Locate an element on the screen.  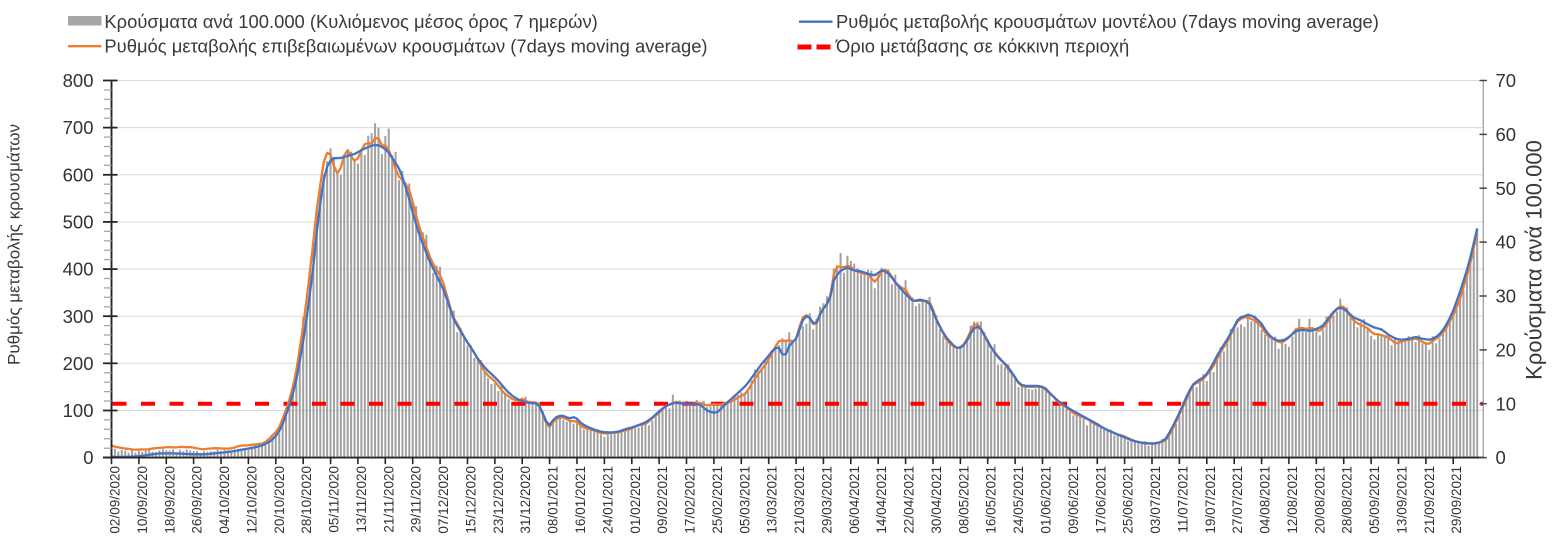
svg-text: 200 is located at coordinates (78, 363).